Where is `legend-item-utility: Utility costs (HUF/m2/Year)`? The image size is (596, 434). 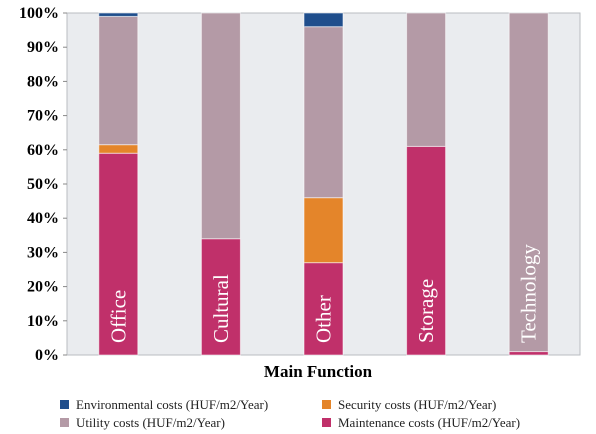
legend-item-utility: Utility costs (HUF/m2/Year) is located at coordinates (191, 422).